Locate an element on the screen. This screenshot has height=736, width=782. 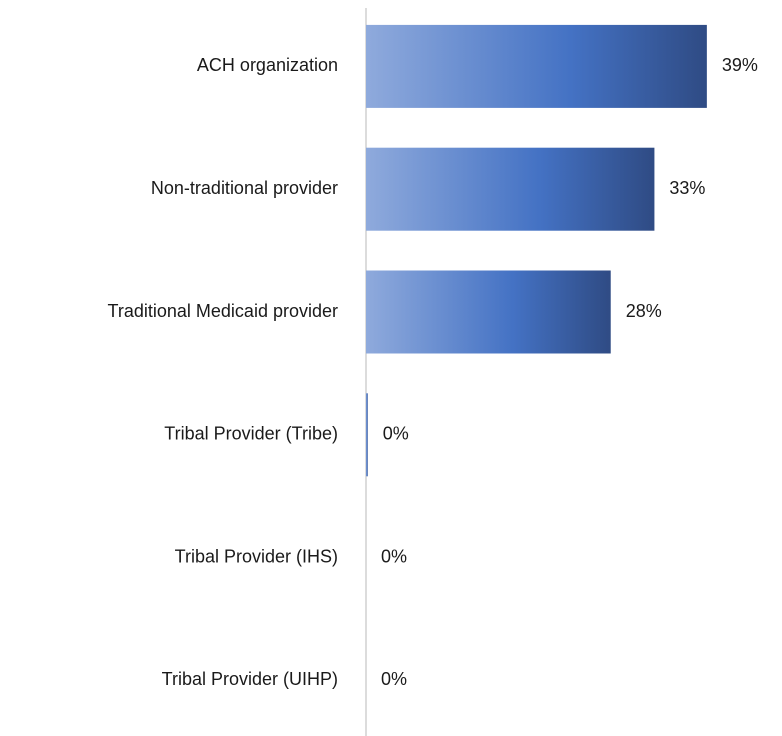
category-label: Traditional Medicaid provider is located at coordinates (223, 311).